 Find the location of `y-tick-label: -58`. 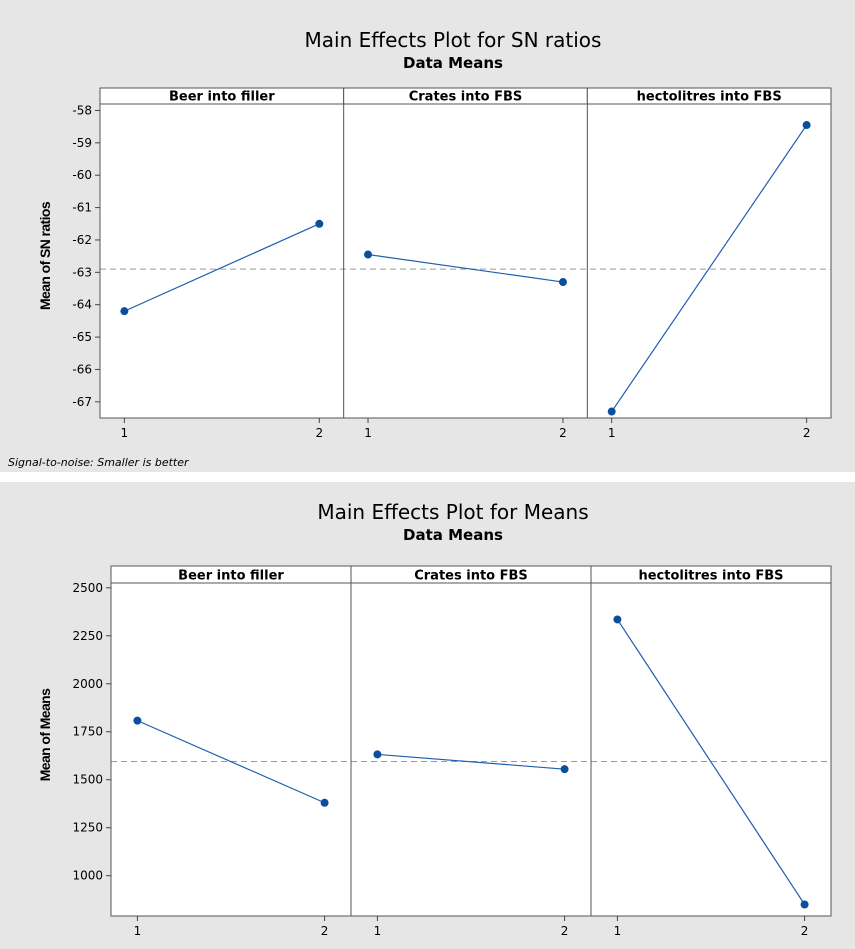

y-tick-label: -58 is located at coordinates (82, 110).